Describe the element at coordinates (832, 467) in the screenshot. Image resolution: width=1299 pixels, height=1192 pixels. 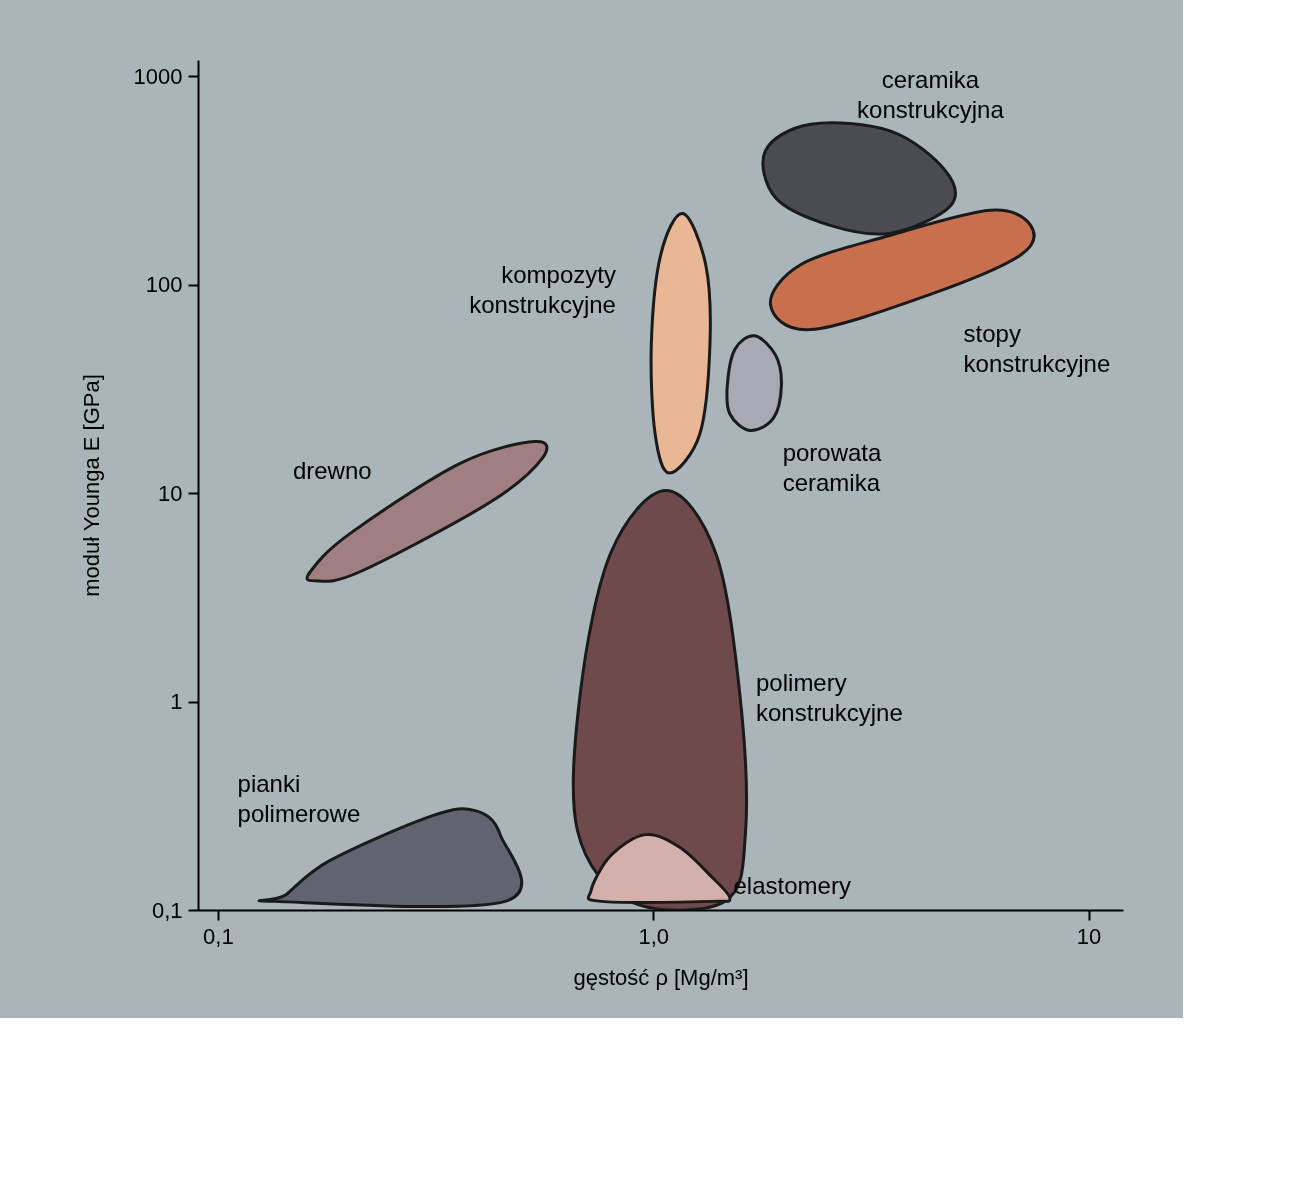
I see `series-label: porowata ceramika` at that location.